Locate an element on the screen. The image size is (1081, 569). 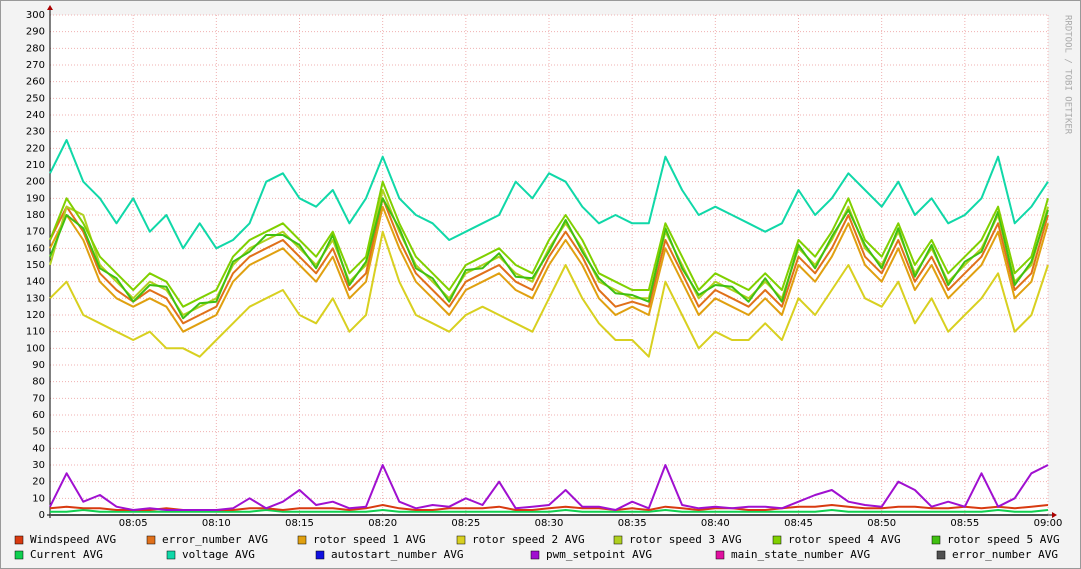
y-tick-label: 0 is located at coordinates (42, 515).